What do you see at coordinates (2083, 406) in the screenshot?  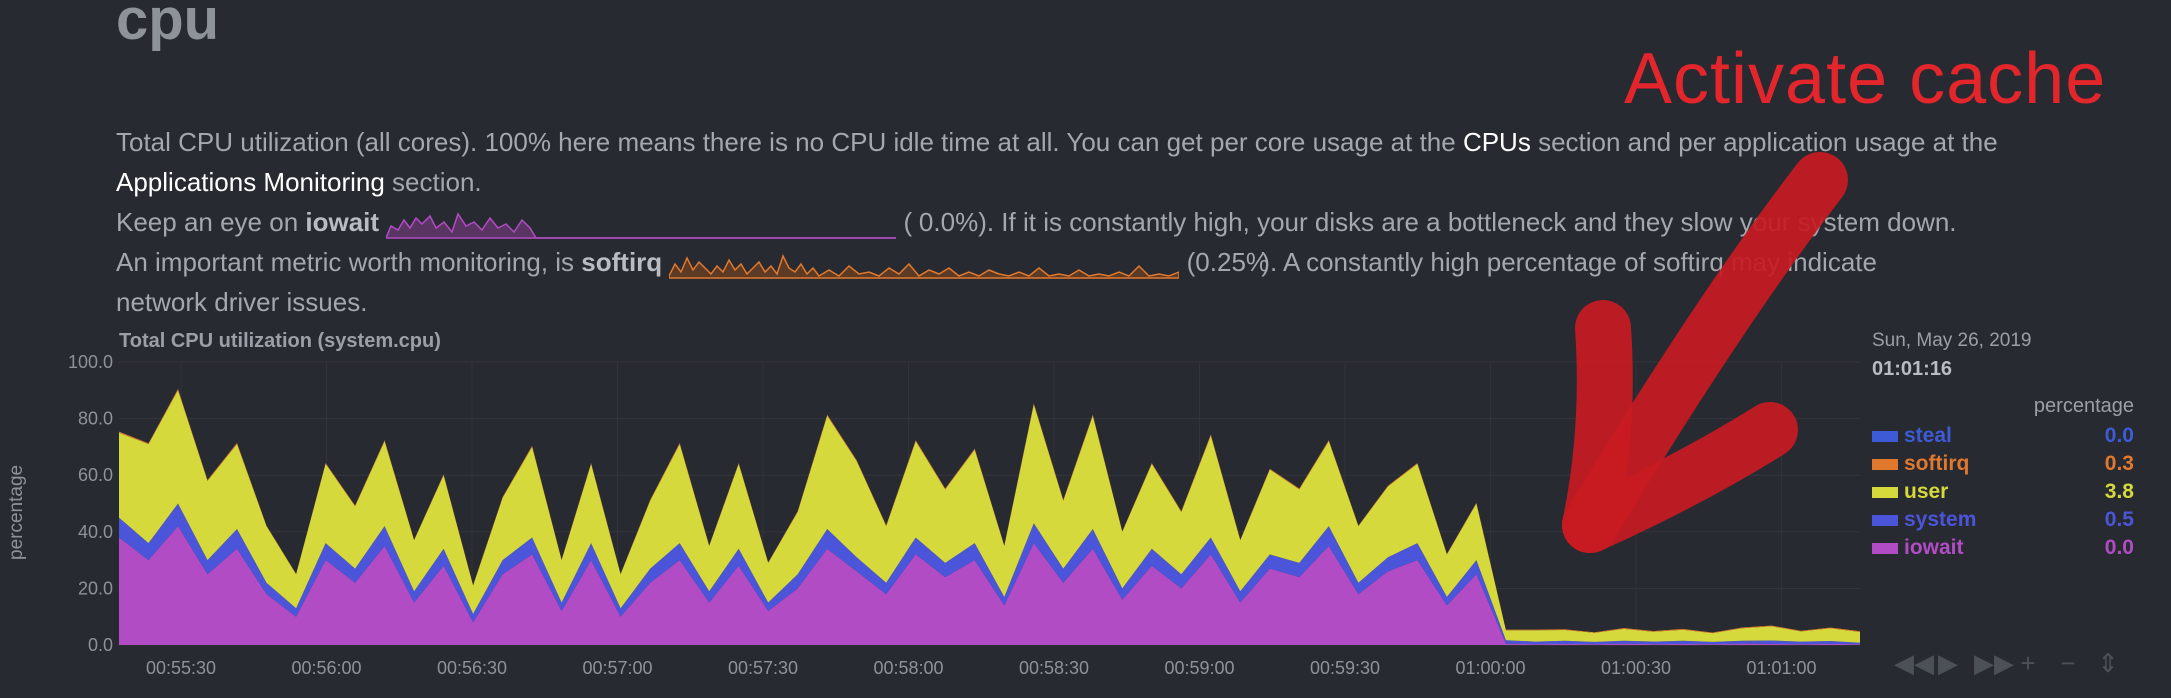 I see `legend-units: percentage` at bounding box center [2083, 406].